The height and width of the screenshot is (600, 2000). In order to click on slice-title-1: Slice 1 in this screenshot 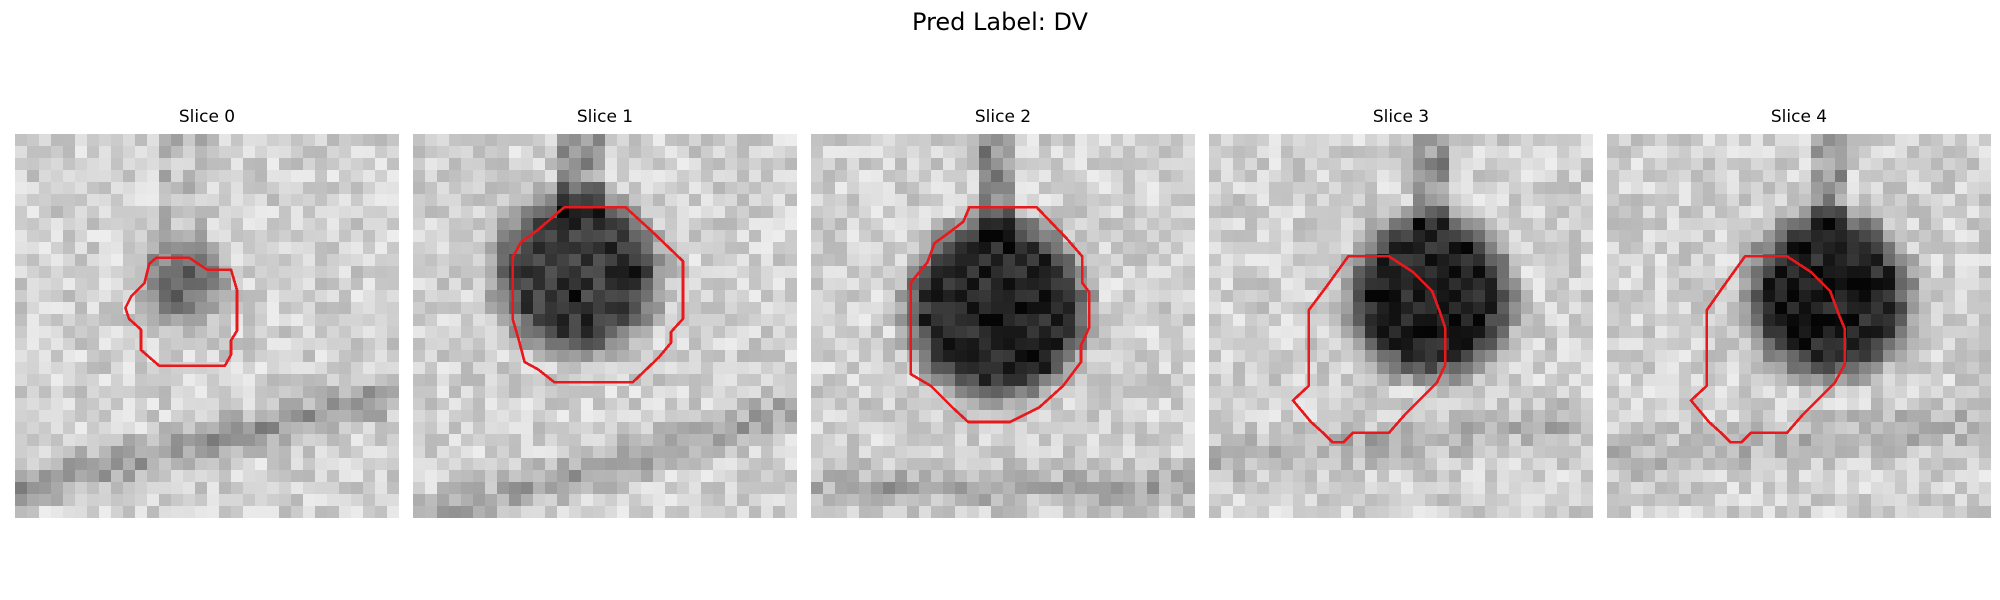, I will do `click(605, 117)`.